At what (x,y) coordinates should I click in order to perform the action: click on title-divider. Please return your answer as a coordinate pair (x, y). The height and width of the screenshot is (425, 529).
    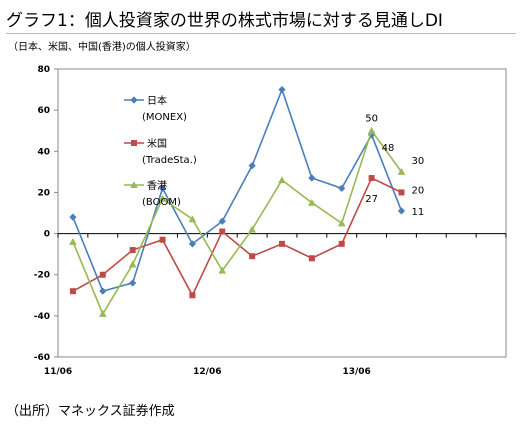
    Looking at the image, I should click on (261, 33).